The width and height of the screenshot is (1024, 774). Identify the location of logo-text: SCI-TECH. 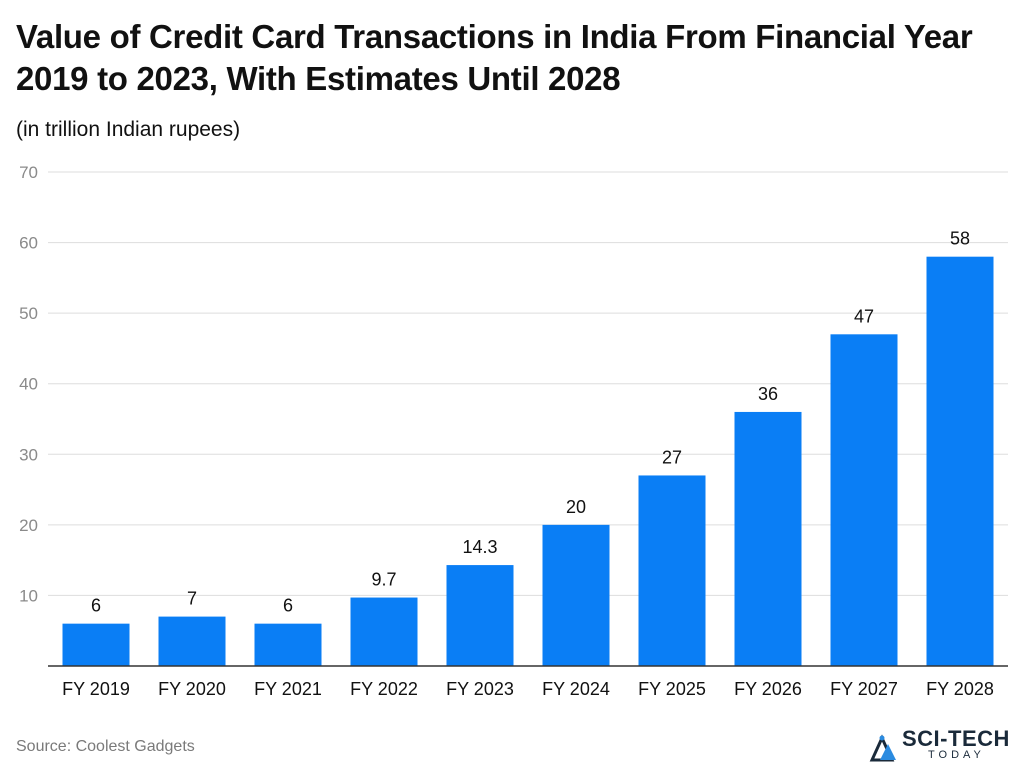
(956, 738).